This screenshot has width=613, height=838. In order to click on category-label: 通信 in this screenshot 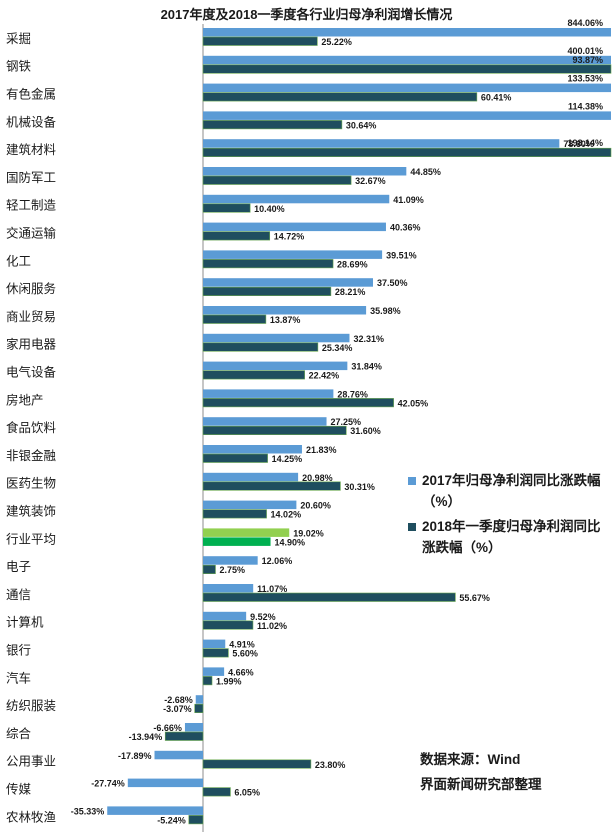, I will do `click(18, 595)`.